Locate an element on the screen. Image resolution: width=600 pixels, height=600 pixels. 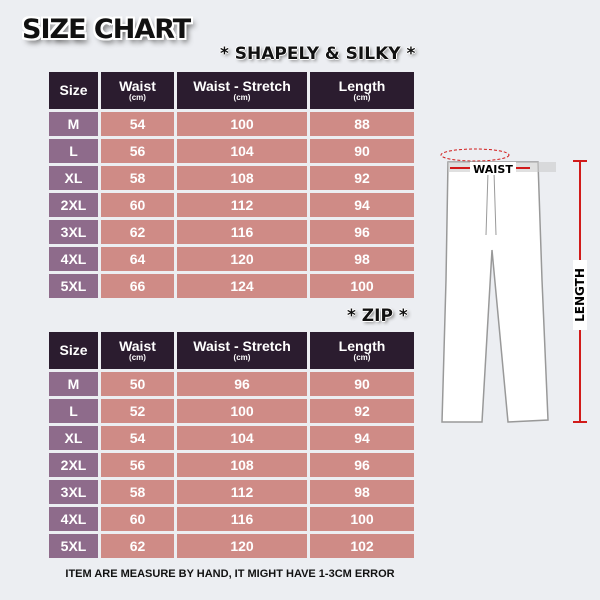
pants-diagram: WAIST LENGTH is located at coordinates (513, 285).